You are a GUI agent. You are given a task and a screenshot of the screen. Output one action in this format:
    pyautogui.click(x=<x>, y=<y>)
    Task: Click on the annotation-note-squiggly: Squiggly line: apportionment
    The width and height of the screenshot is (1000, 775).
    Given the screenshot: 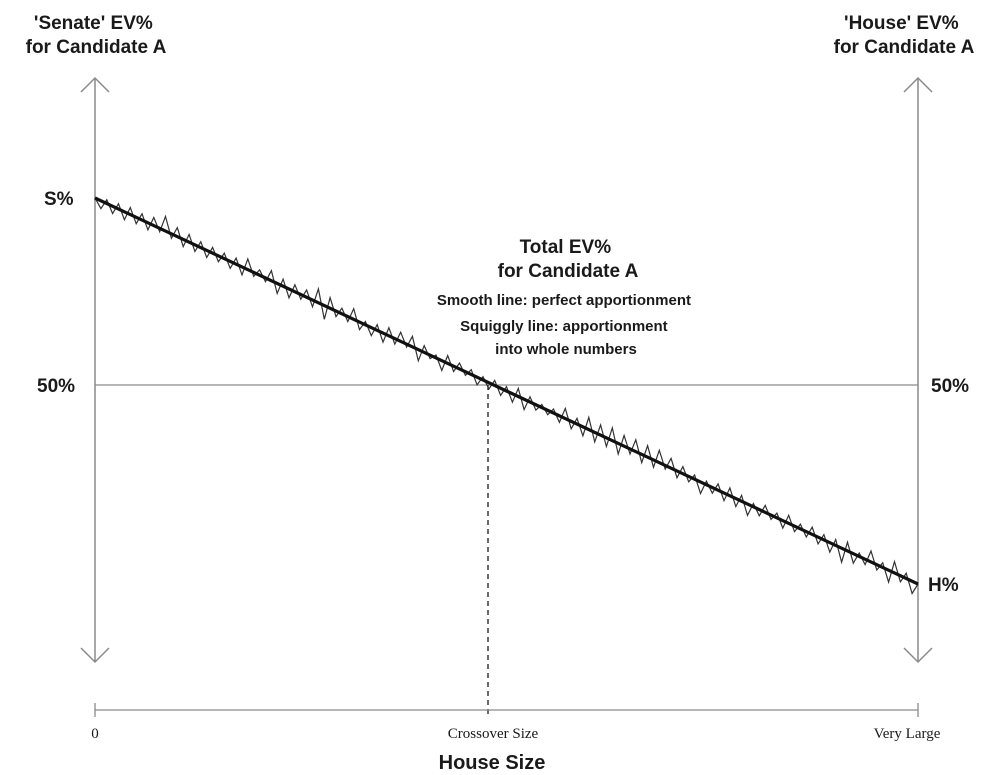 What is the action you would take?
    pyautogui.click(x=564, y=326)
    